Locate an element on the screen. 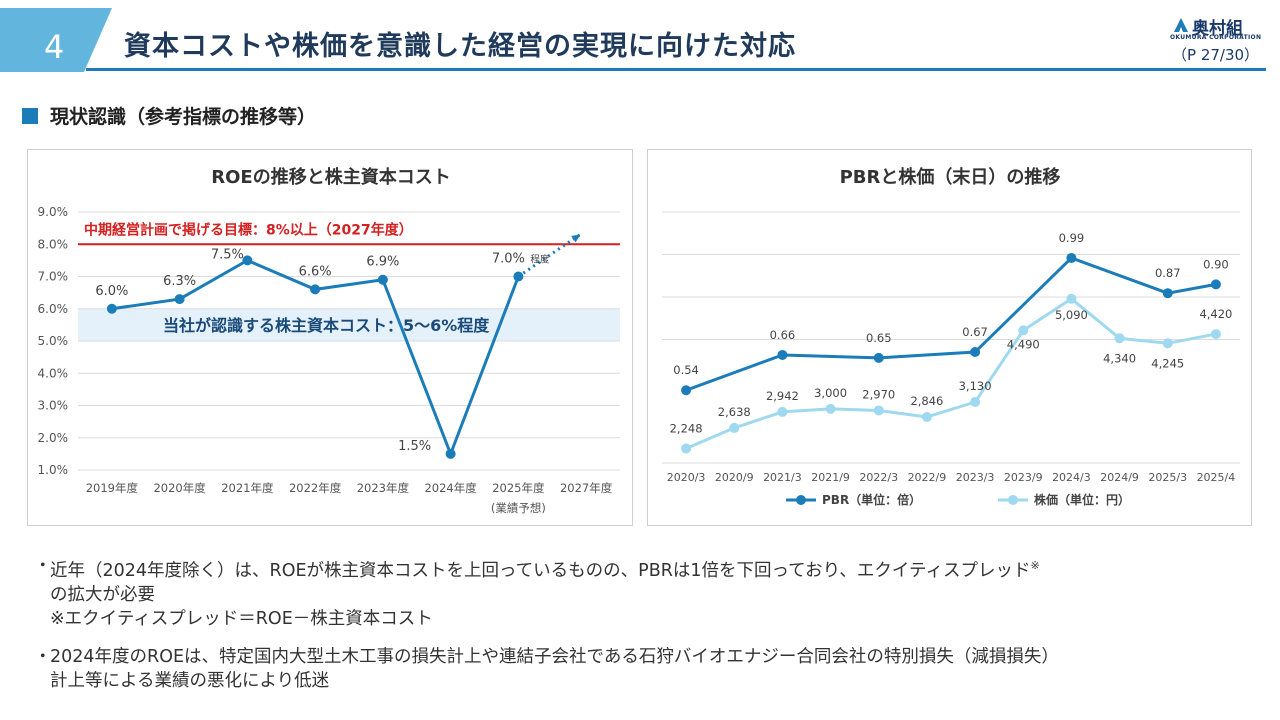 This screenshot has width=1280, height=720. y-tick-label: 4.0% is located at coordinates (53, 373).